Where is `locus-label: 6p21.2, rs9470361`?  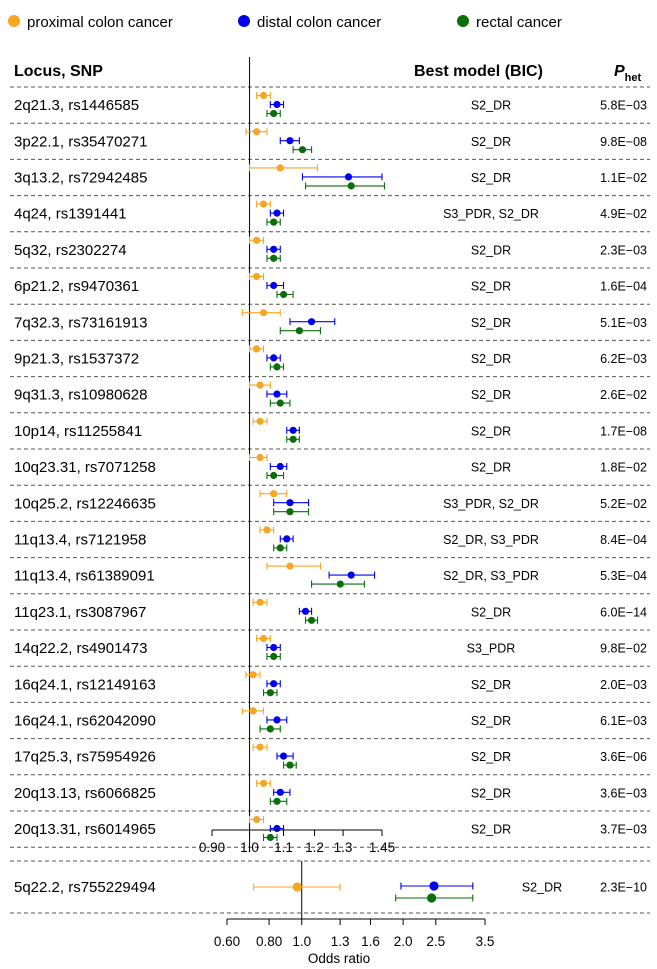
locus-label: 6p21.2, rs9470361 is located at coordinates (76, 286).